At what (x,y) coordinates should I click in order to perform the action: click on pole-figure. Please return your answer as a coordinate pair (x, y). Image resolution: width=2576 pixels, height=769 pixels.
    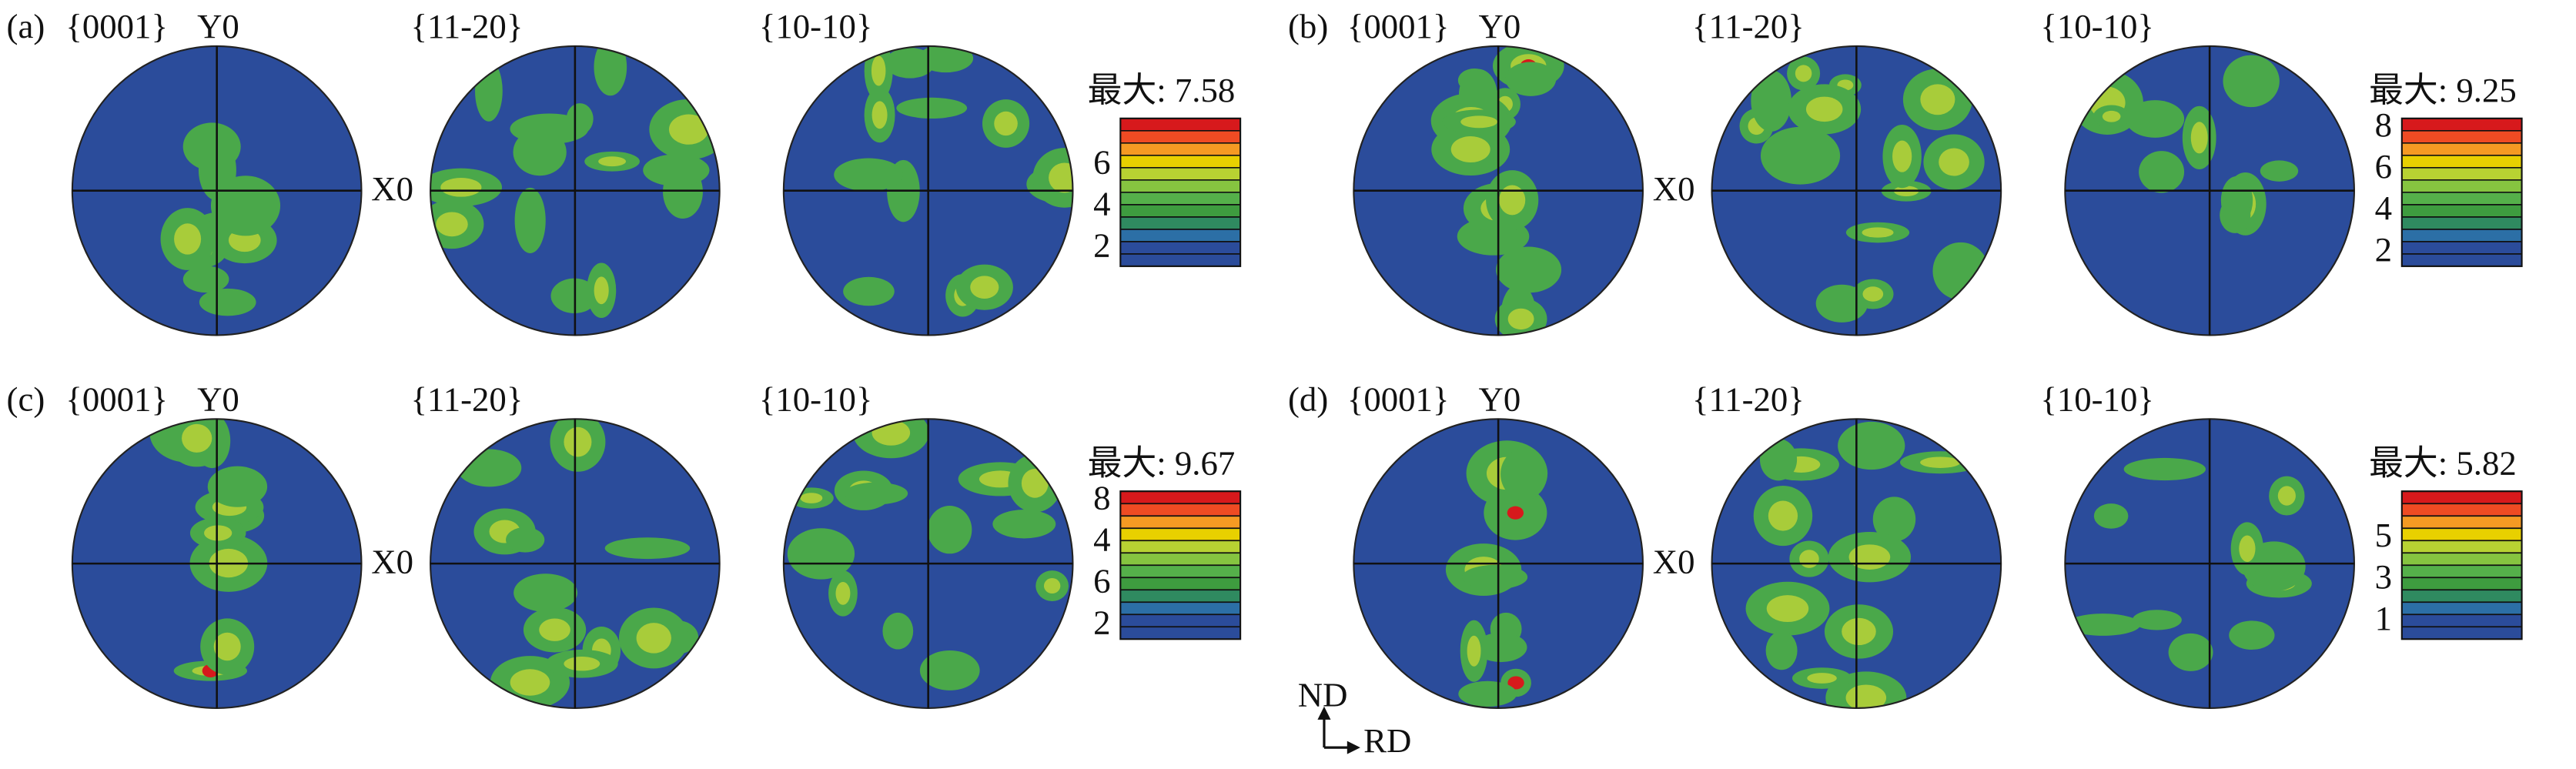
    Looking at the image, I should click on (1857, 190).